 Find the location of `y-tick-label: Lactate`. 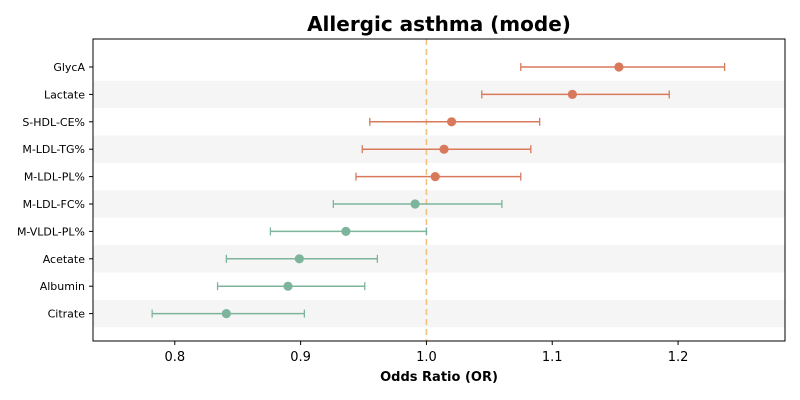

y-tick-label: Lactate is located at coordinates (64, 94).